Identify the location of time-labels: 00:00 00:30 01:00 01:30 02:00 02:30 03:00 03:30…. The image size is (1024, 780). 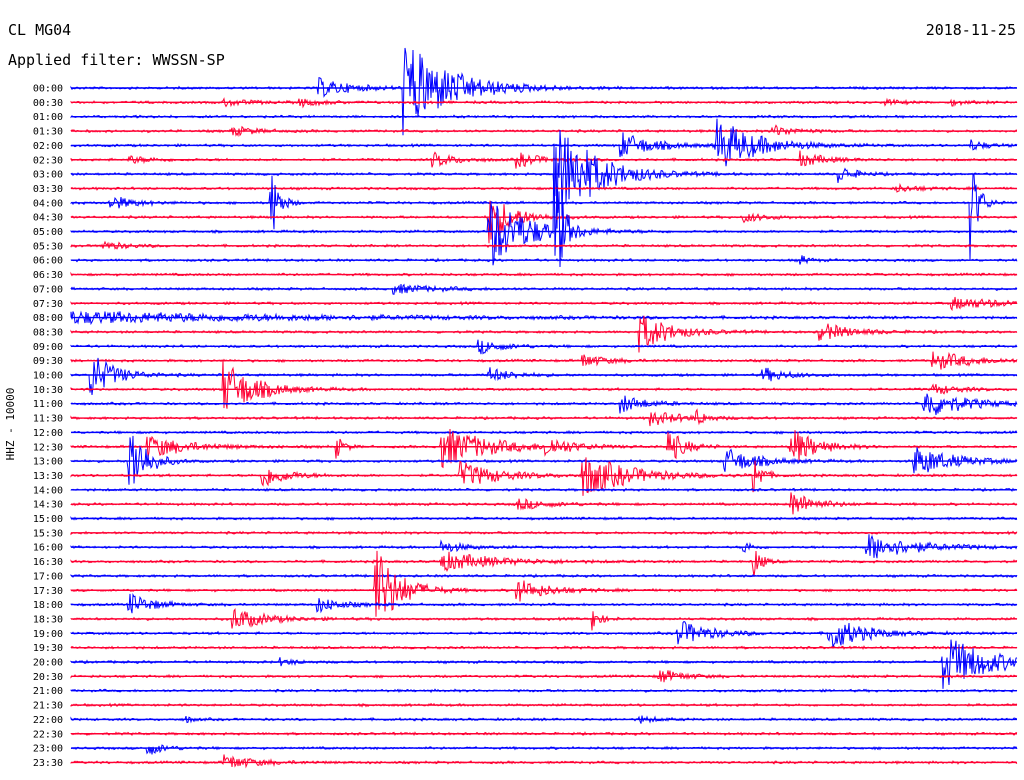
(48, 426).